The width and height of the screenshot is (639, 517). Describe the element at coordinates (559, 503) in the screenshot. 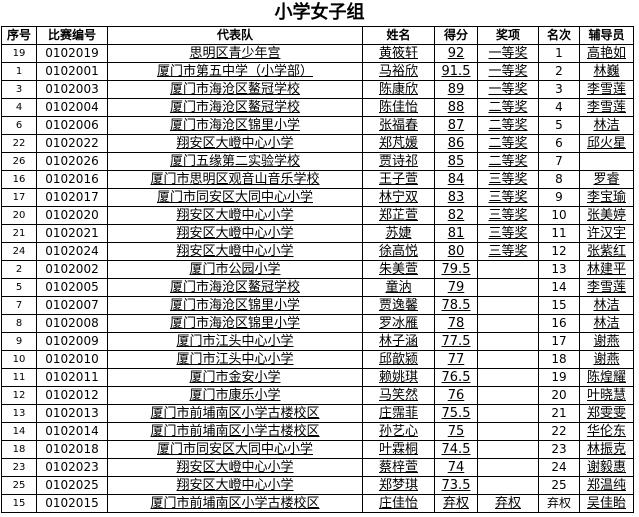

I see `cell-rank: 弃权` at that location.